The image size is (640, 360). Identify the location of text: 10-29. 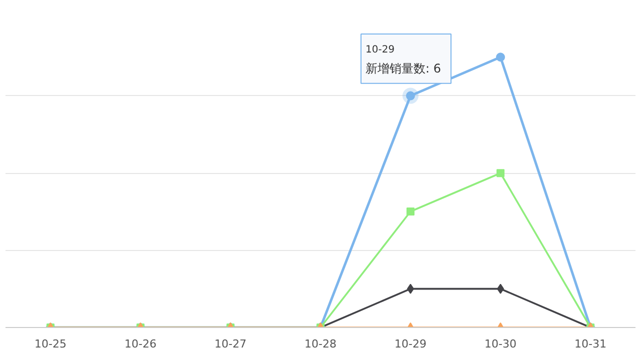
(380, 50).